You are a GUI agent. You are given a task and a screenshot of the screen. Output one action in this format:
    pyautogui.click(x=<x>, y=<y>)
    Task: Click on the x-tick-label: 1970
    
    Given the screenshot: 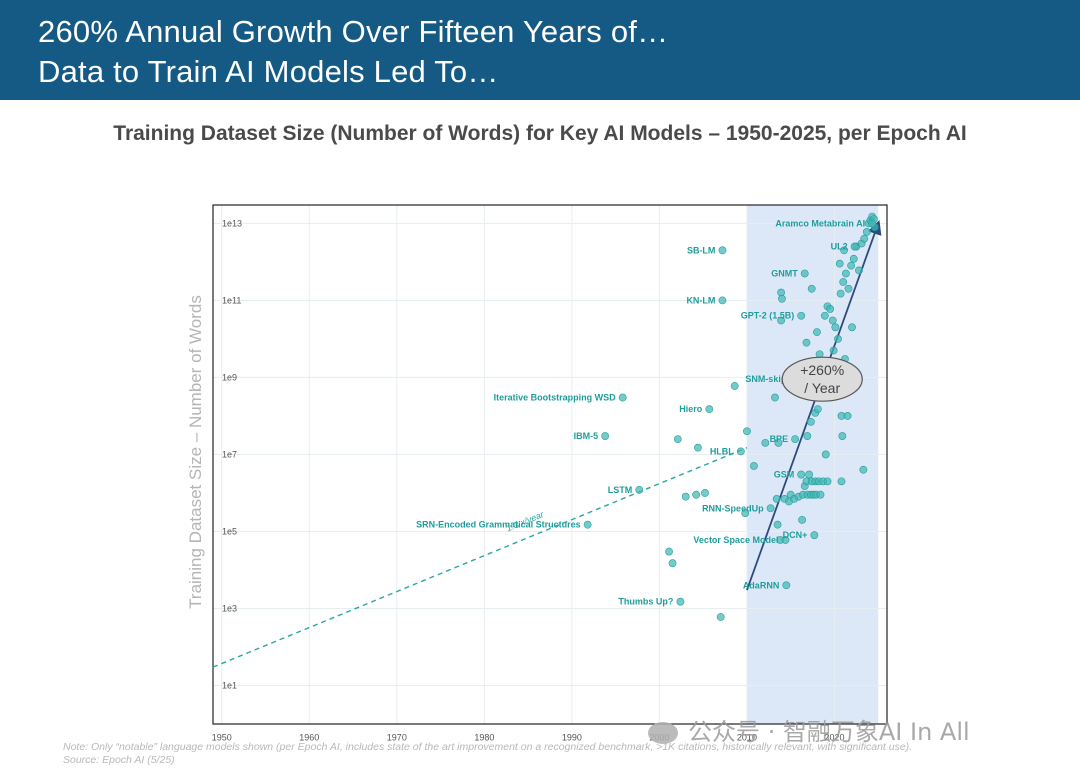 What is the action you would take?
    pyautogui.click(x=397, y=737)
    